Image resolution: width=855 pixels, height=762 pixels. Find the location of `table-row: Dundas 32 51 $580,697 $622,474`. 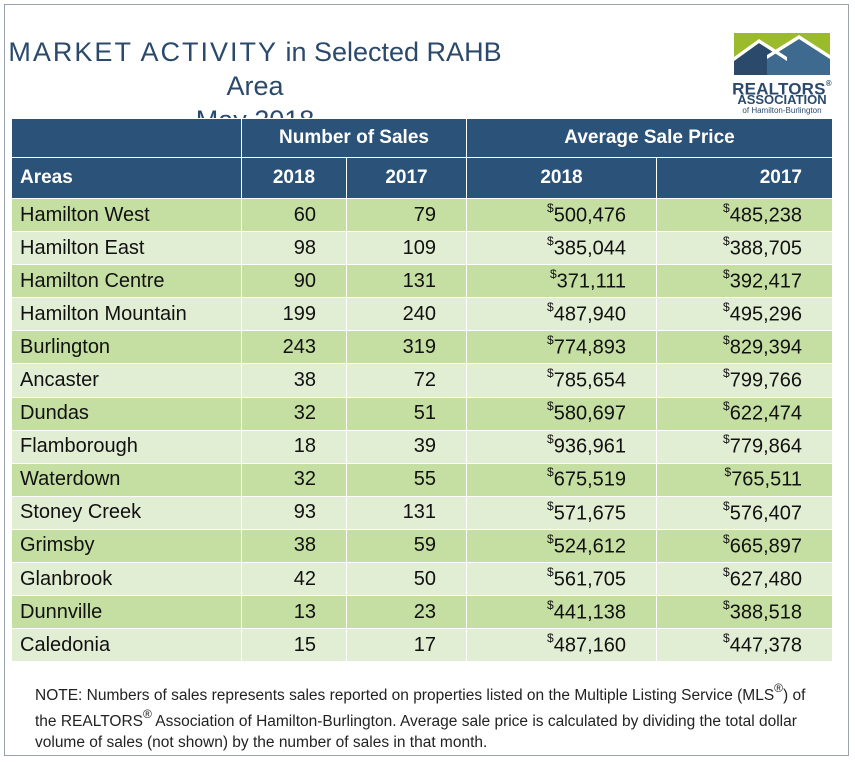

table-row: Dundas 32 51 $580,697 $622,474 is located at coordinates (422, 413).